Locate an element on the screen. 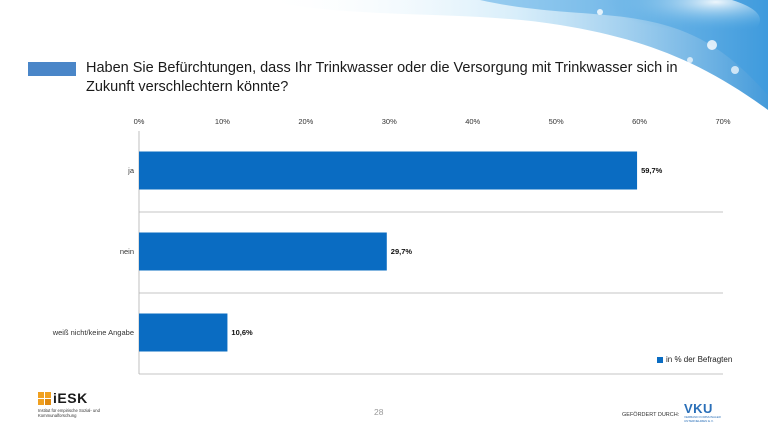 This screenshot has height=431, width=768. x-tick-label: 30% is located at coordinates (389, 121).